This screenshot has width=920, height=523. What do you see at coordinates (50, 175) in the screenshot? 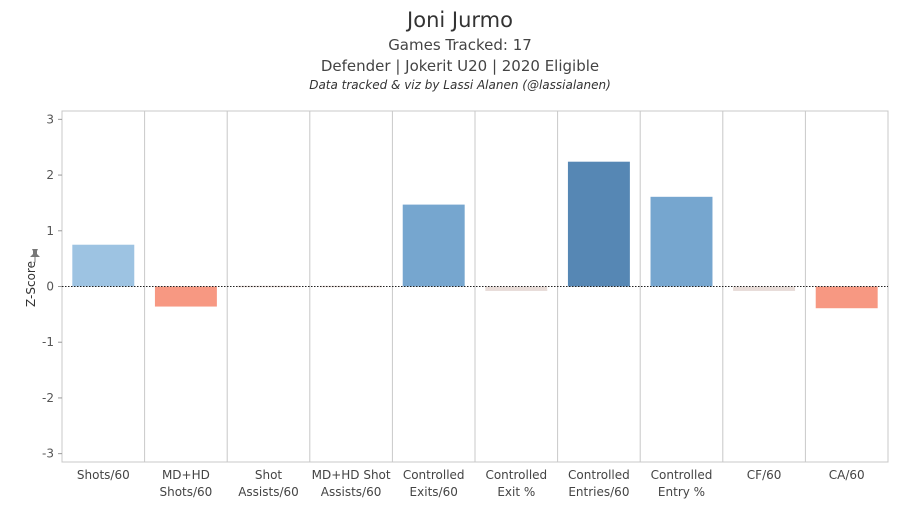
I see `y-tick-label: 2` at bounding box center [50, 175].